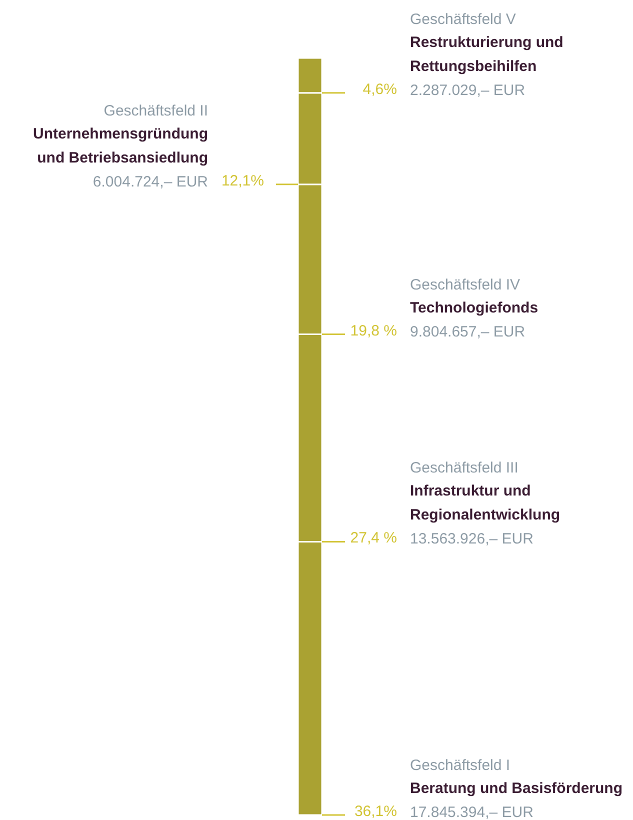 This screenshot has width=633, height=820. I want to click on text: Restrukturierung und Rettungsbeihilfen, so click(487, 54).